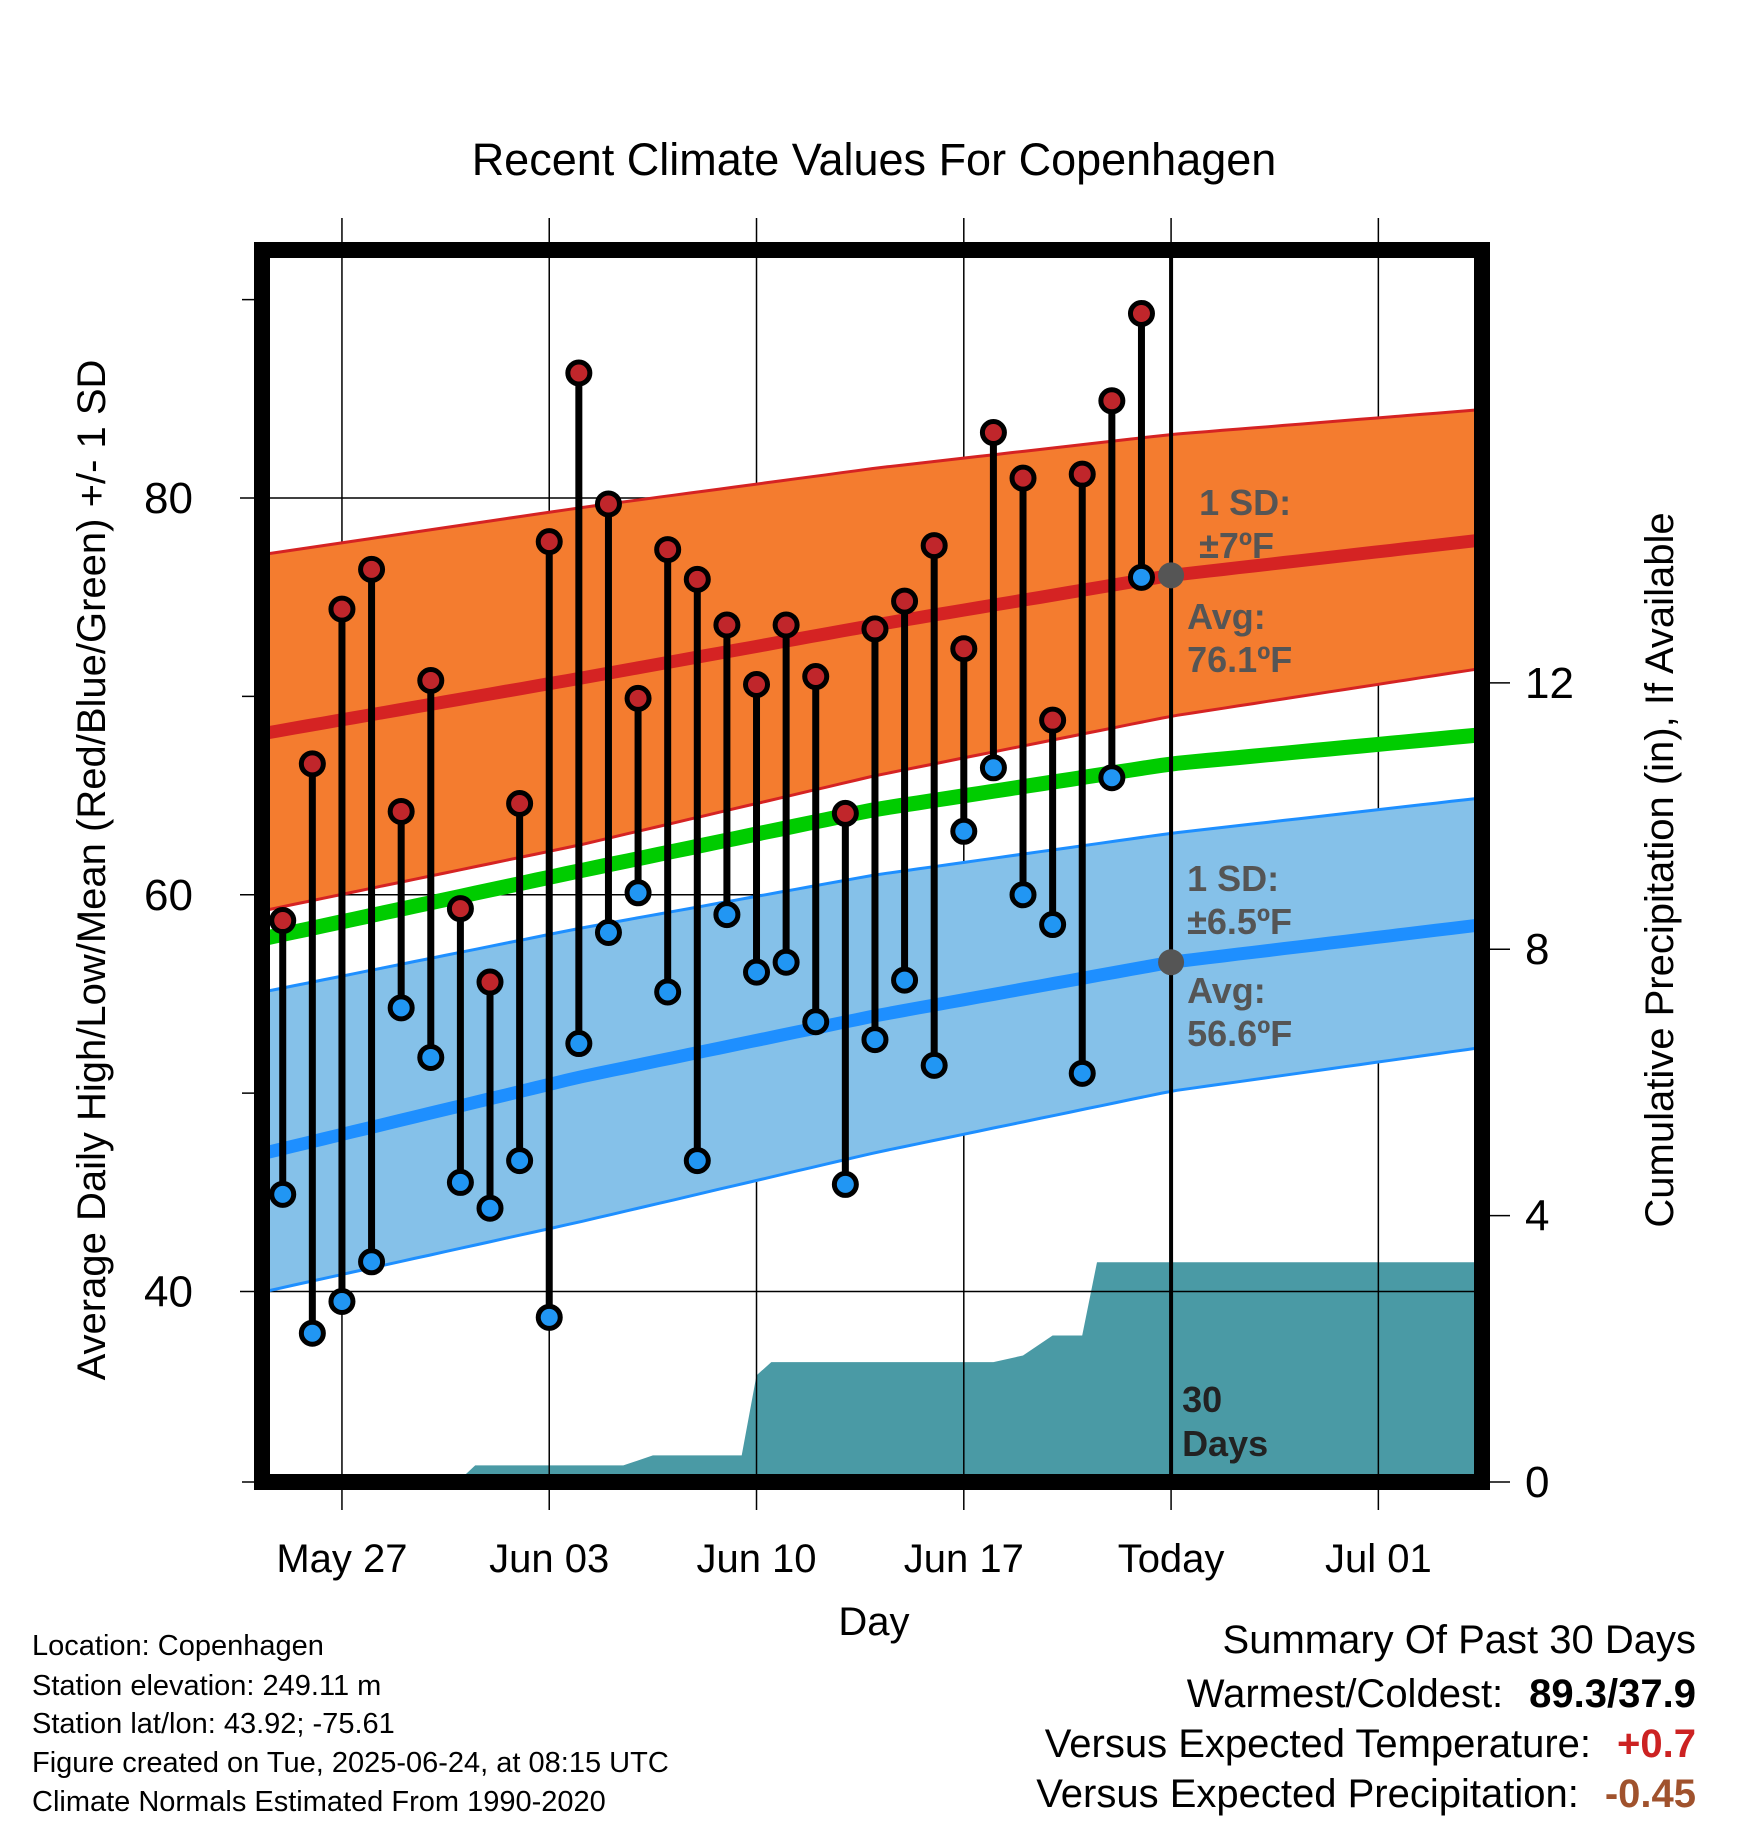 Image resolution: width=1748 pixels, height=1828 pixels. What do you see at coordinates (168, 1292) in the screenshot?
I see `y-tick-label: 40` at bounding box center [168, 1292].